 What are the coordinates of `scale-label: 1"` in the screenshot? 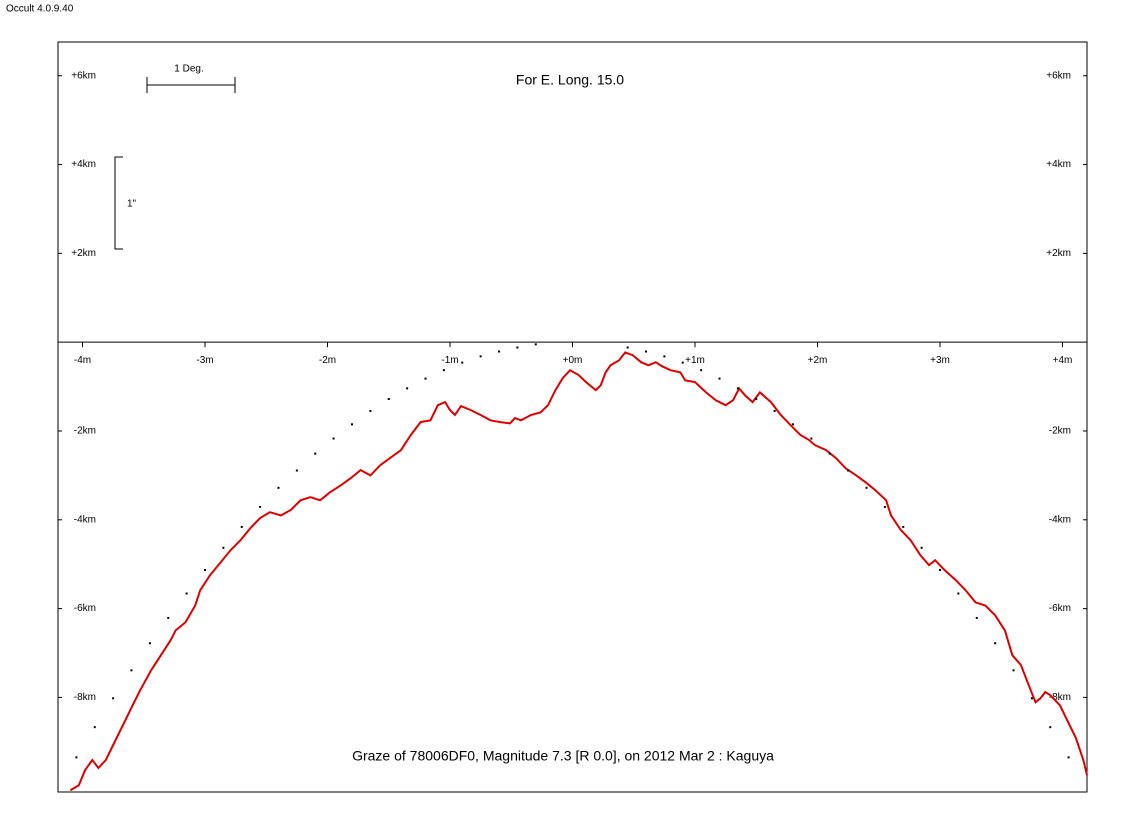 It's located at (132, 204).